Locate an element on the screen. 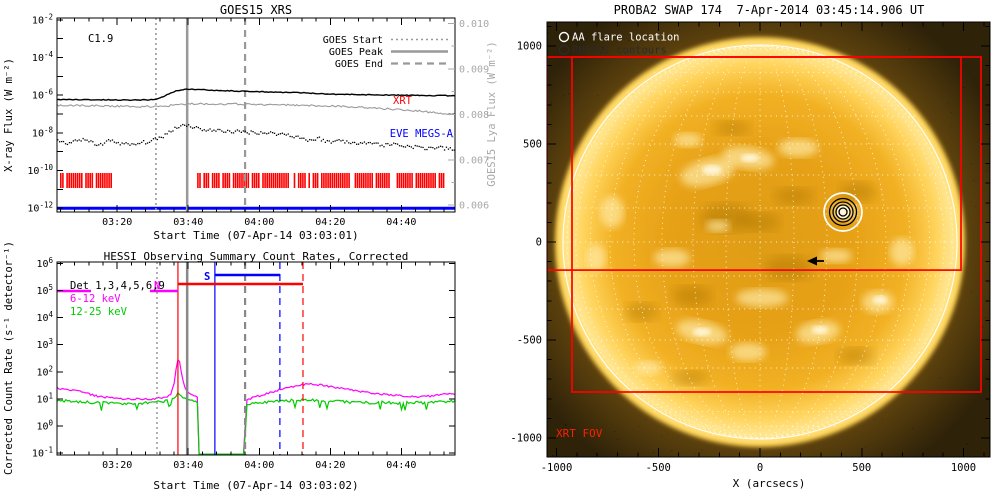 The width and height of the screenshot is (1000, 500). annotation-text: EVE MEGS-A is located at coordinates (422, 134).